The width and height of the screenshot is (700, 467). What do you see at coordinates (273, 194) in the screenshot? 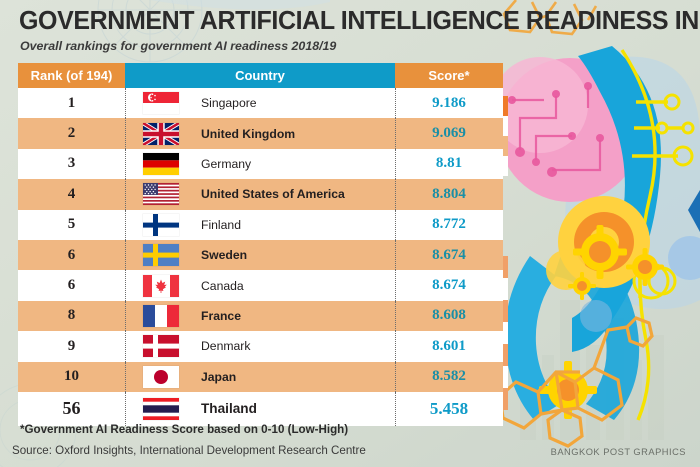
I see `country-name: United States of America` at bounding box center [273, 194].